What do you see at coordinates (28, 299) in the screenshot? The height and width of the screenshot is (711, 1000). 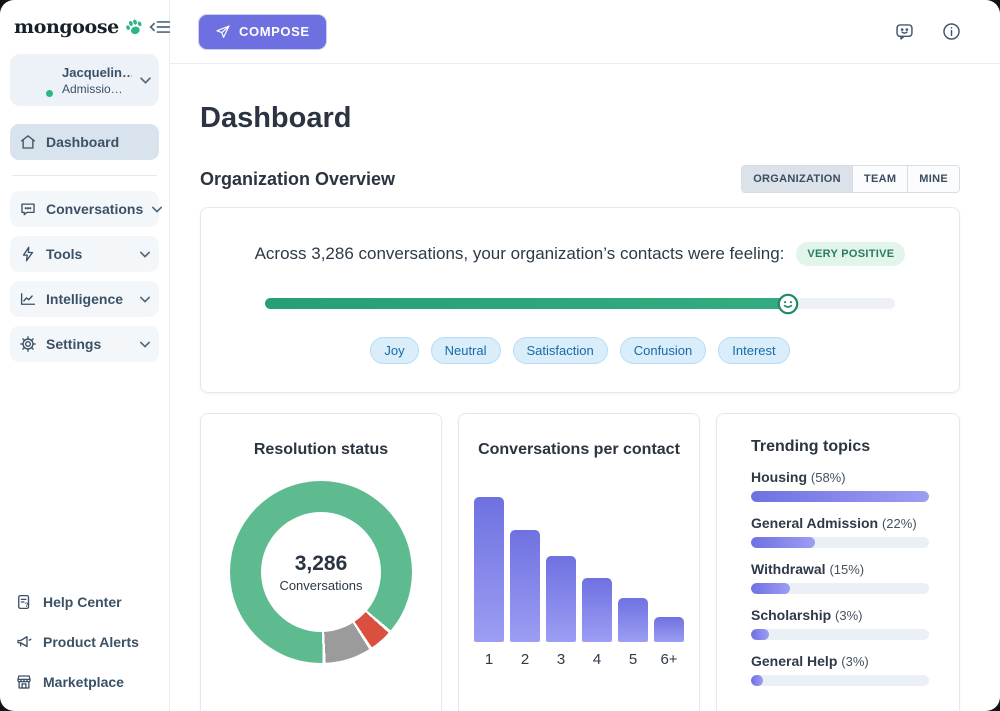 I see `line-chart-icon` at bounding box center [28, 299].